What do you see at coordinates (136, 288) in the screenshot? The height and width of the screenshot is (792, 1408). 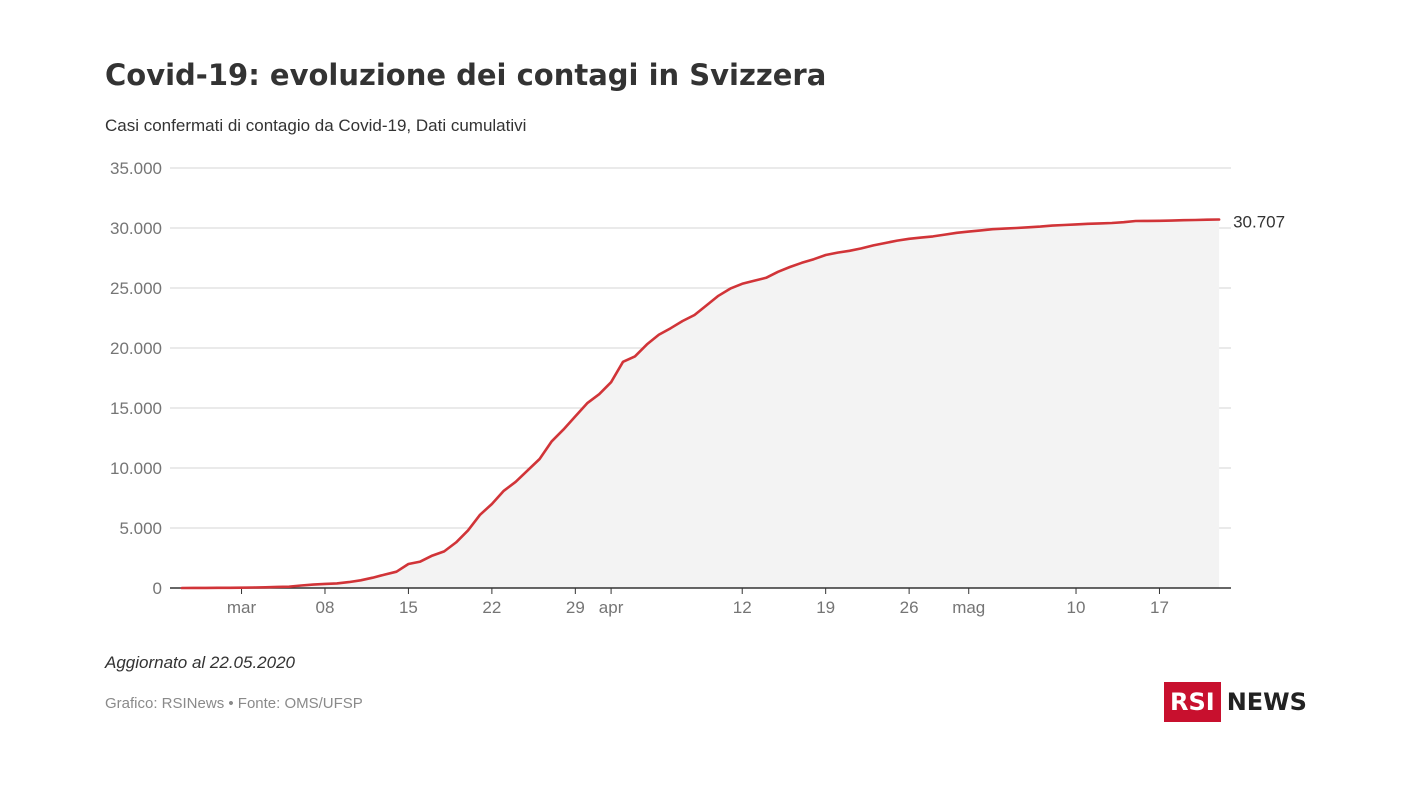 I see `y-tick-label: 25.000` at bounding box center [136, 288].